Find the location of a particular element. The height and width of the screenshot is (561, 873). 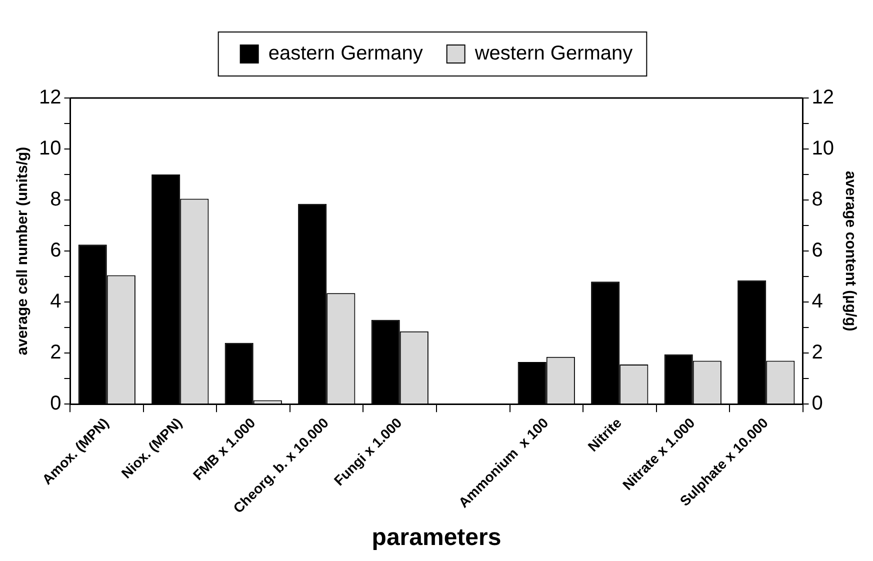

y-tick-label: 0 is located at coordinates (56, 403).